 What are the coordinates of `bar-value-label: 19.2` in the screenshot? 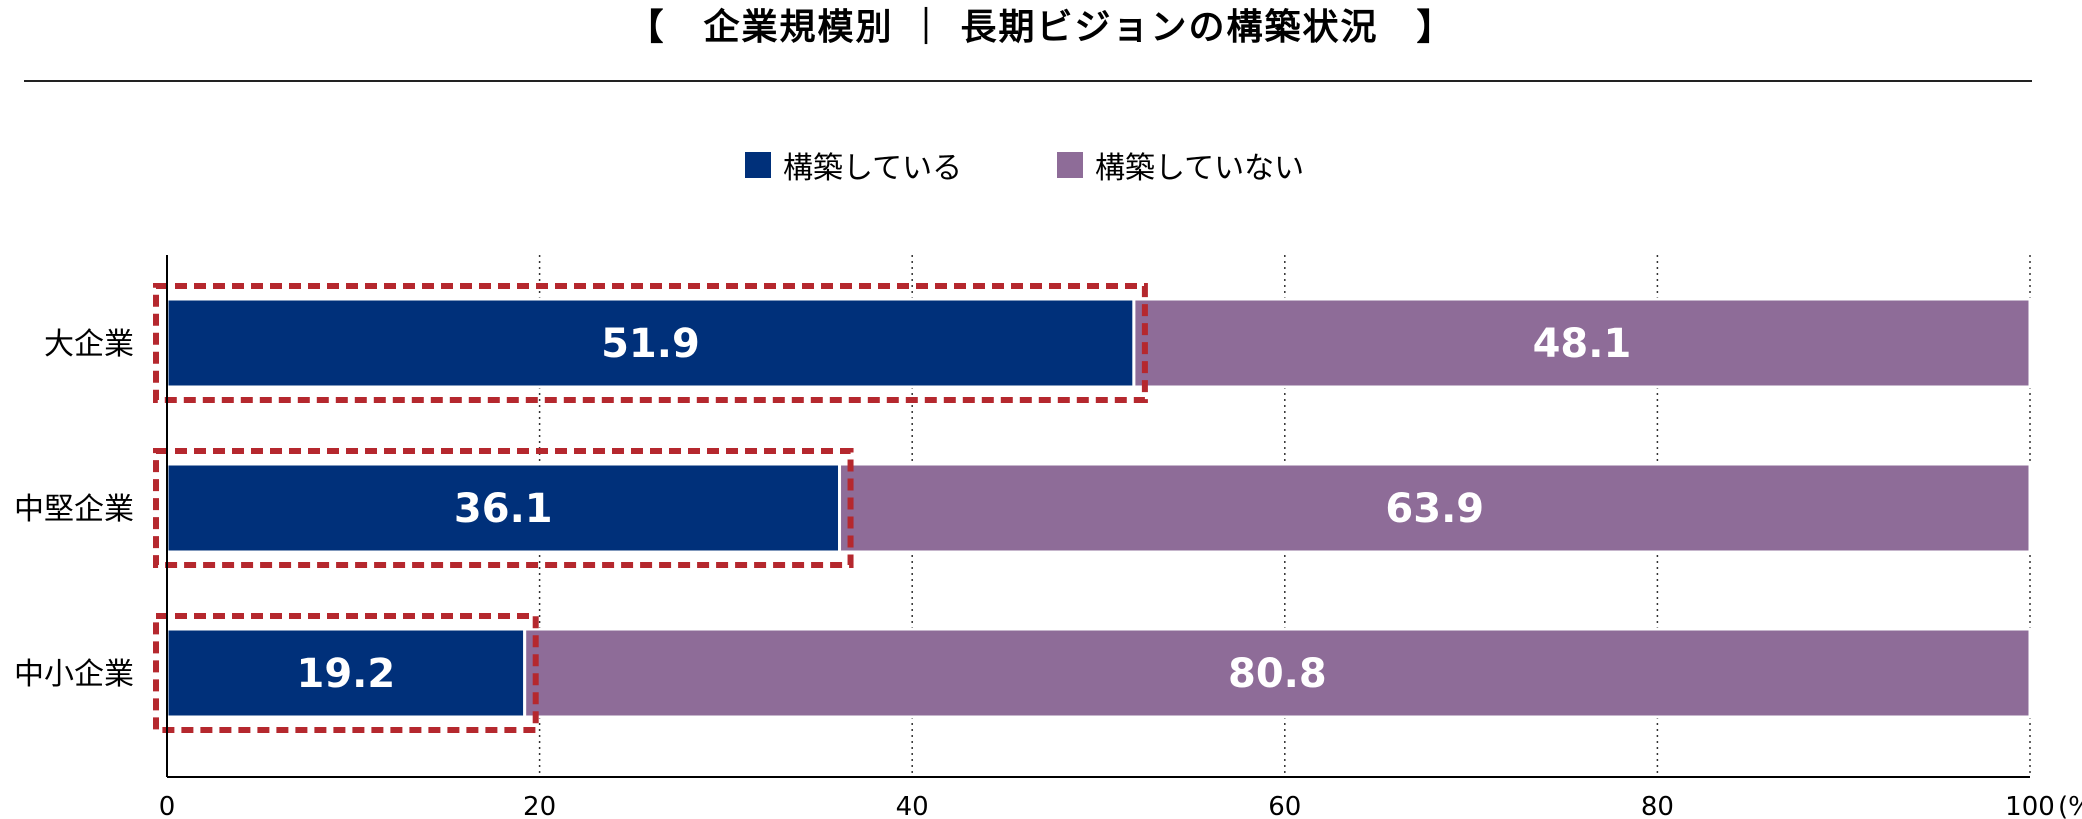 It's located at (345, 674).